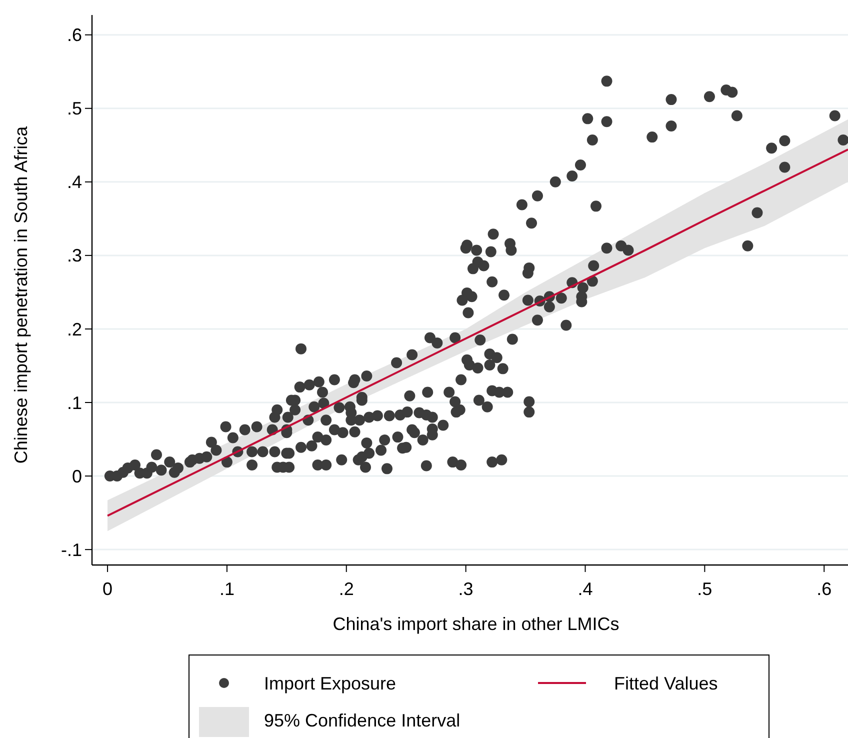  What do you see at coordinates (74, 182) in the screenshot?
I see `y-tick-label: .4` at bounding box center [74, 182].